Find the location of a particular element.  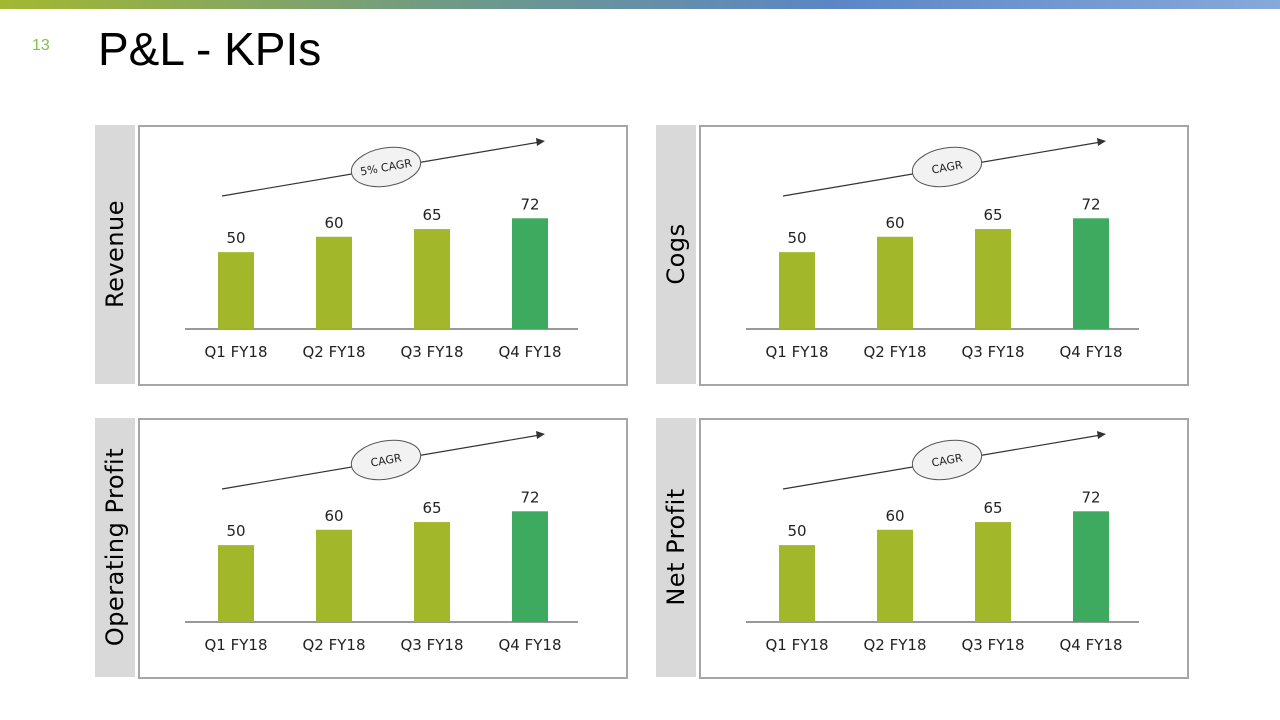

net-profit-category-label-2: Q2 FY18 is located at coordinates (895, 645).